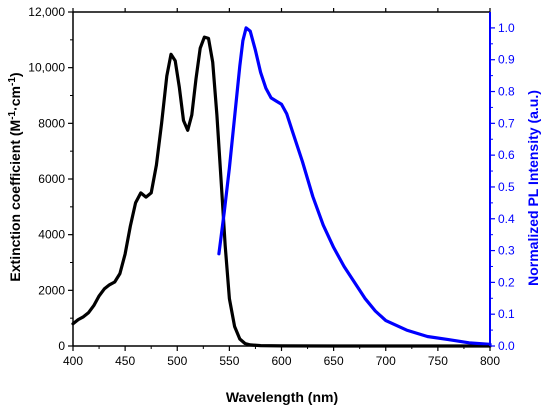 This screenshot has height=409, width=550. I want to click on y-right-tick-label: 0.2, so click(506, 282).